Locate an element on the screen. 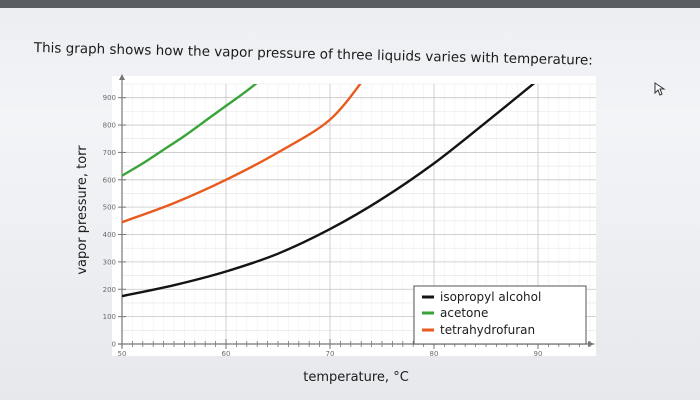  y-tick-label: 600 is located at coordinates (109, 180).